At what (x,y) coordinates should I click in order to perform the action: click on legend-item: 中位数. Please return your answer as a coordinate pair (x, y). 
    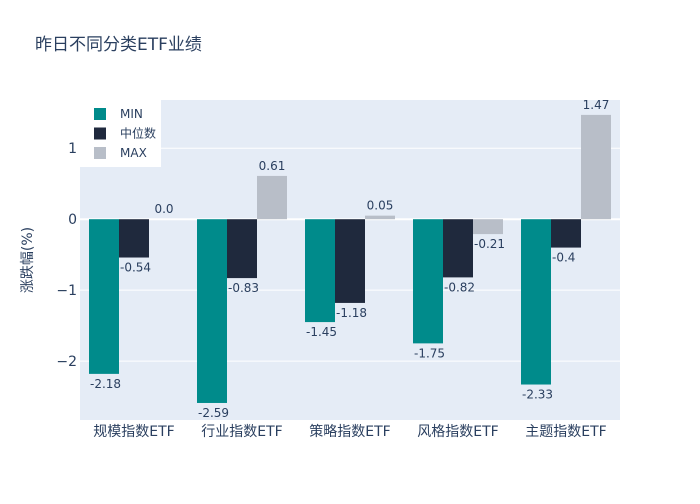
    Looking at the image, I should click on (125, 133).